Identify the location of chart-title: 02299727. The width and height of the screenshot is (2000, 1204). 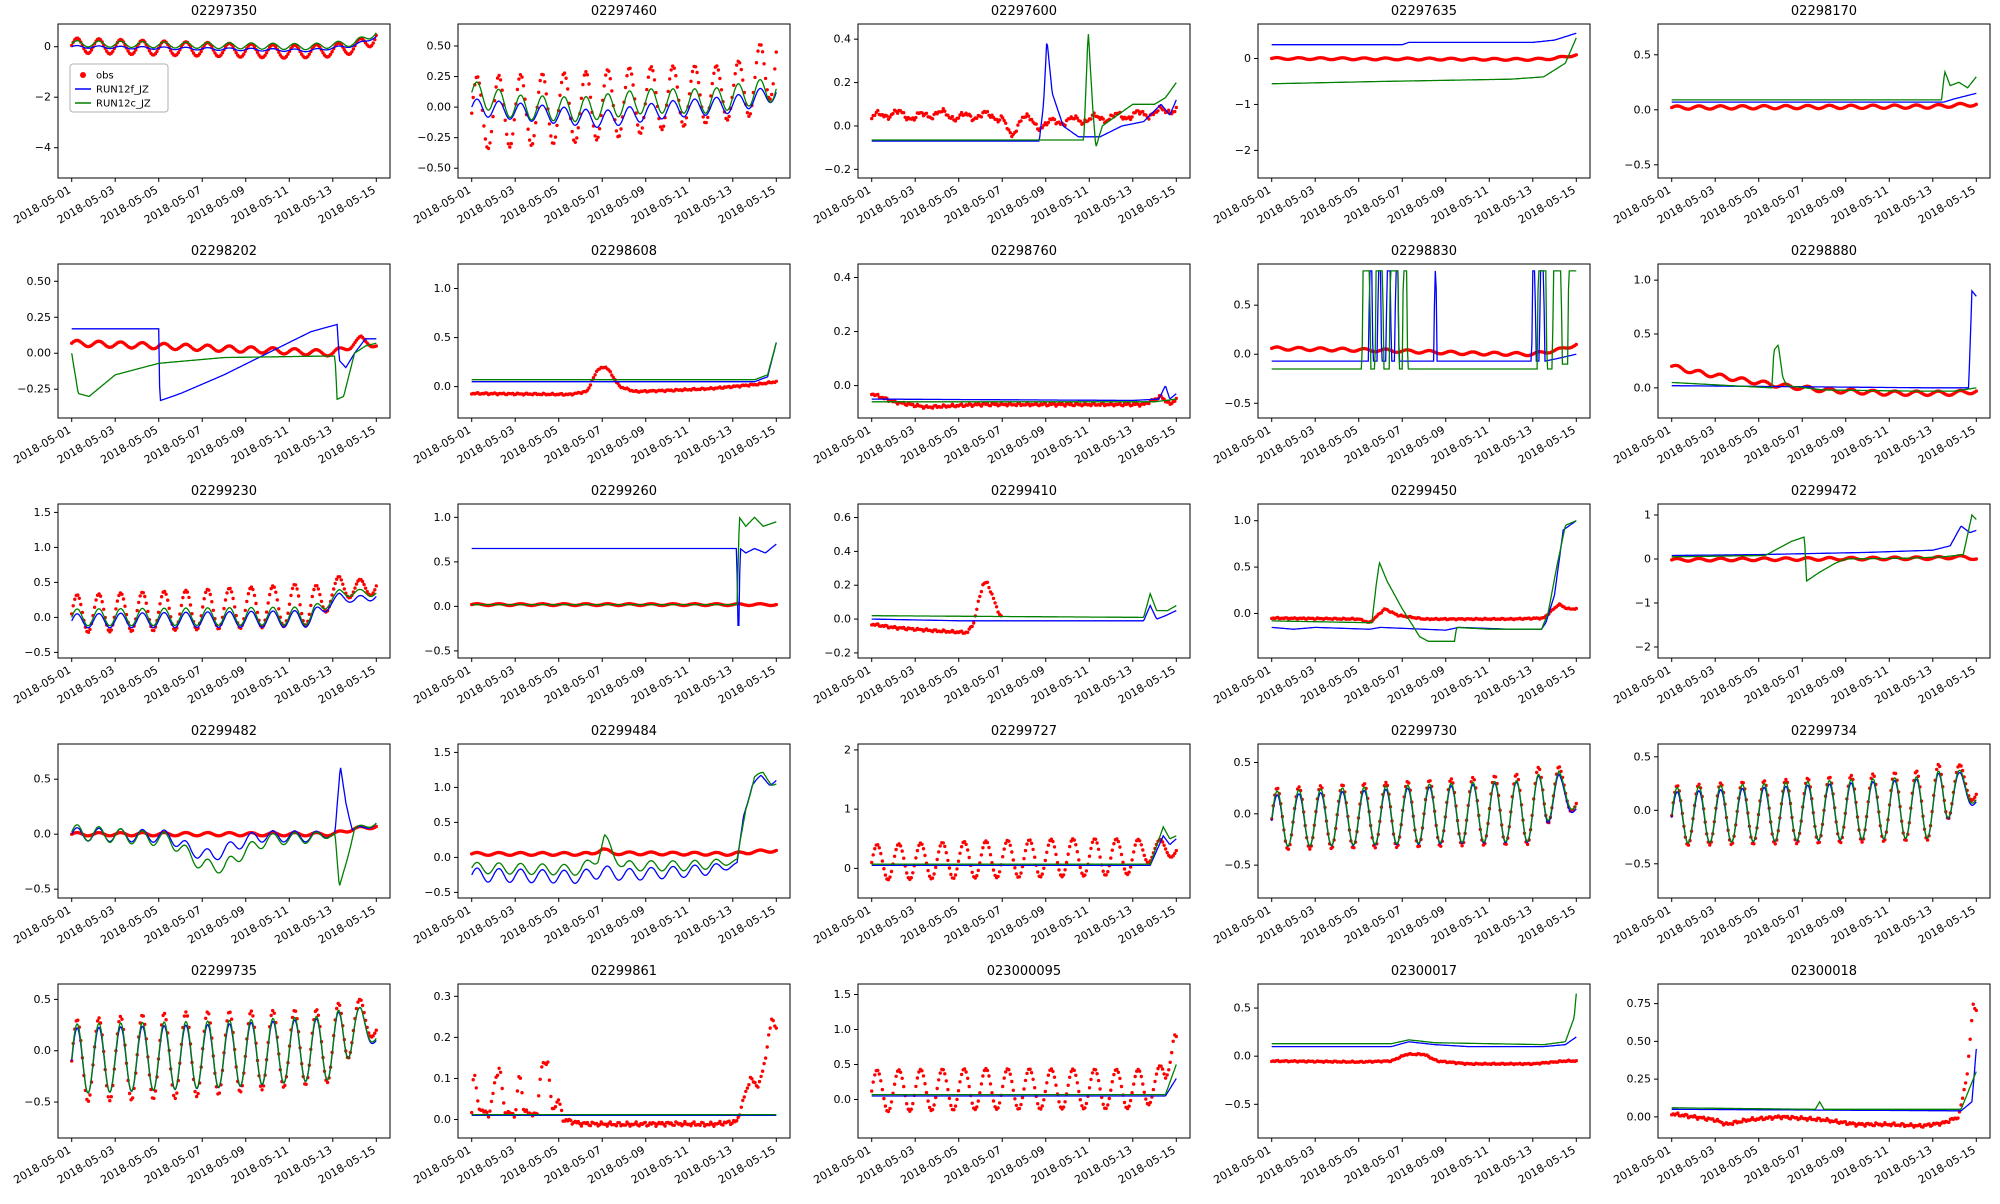
(1024, 731).